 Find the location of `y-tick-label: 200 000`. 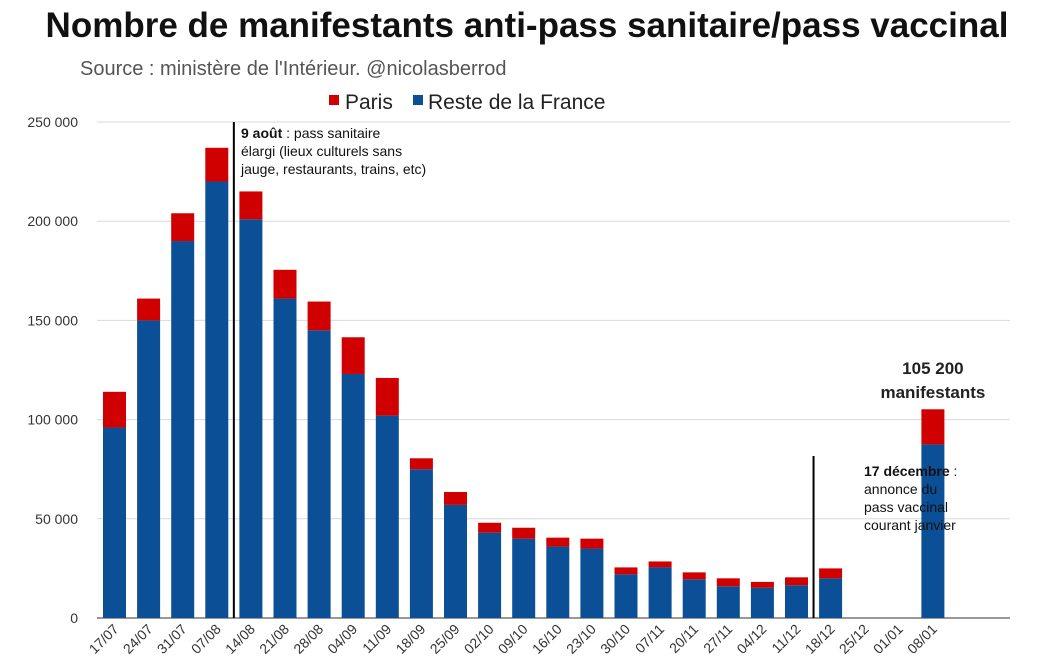

y-tick-label: 200 000 is located at coordinates (52, 221).